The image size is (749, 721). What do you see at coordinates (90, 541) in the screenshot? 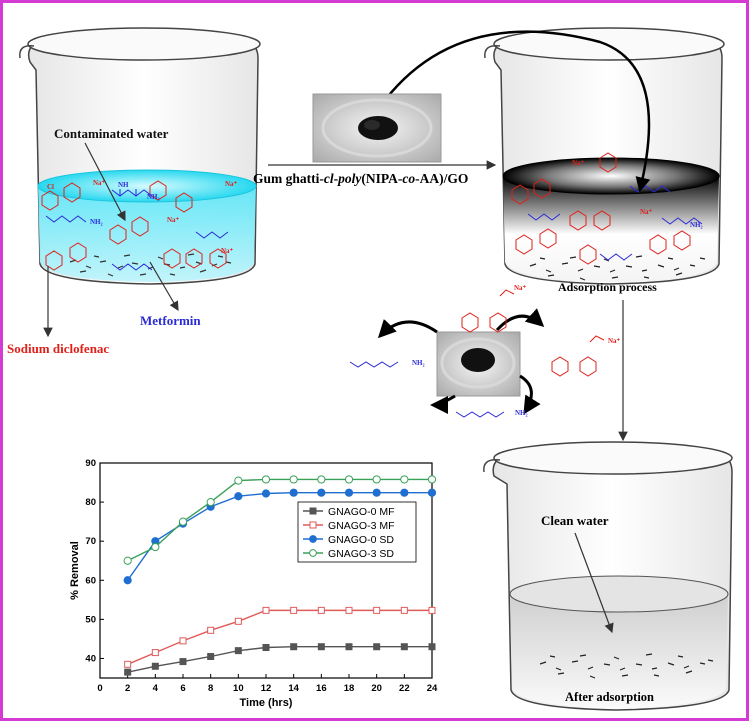
I see `y-tick-label: 70` at bounding box center [90, 541].